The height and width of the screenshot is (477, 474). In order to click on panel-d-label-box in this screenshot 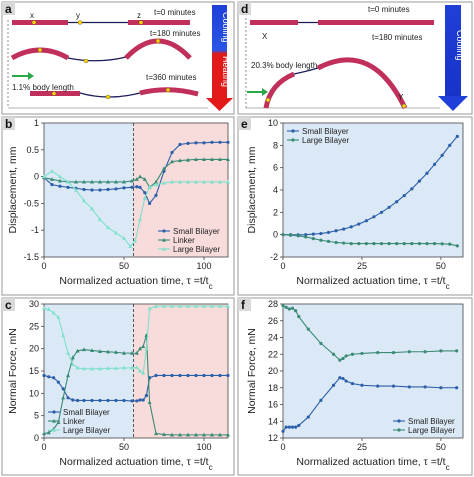, I will do `click(244, 8)`.